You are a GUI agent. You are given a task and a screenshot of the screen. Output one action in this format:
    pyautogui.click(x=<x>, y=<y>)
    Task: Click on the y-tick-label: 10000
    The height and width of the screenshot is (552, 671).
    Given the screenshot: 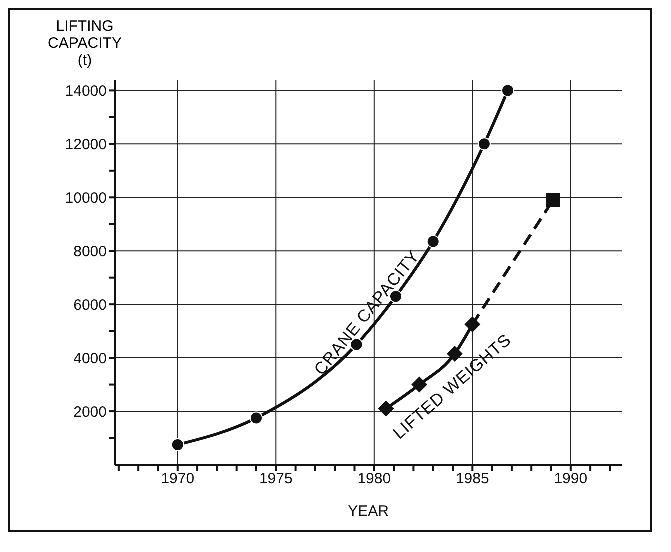 What is the action you would take?
    pyautogui.click(x=86, y=198)
    